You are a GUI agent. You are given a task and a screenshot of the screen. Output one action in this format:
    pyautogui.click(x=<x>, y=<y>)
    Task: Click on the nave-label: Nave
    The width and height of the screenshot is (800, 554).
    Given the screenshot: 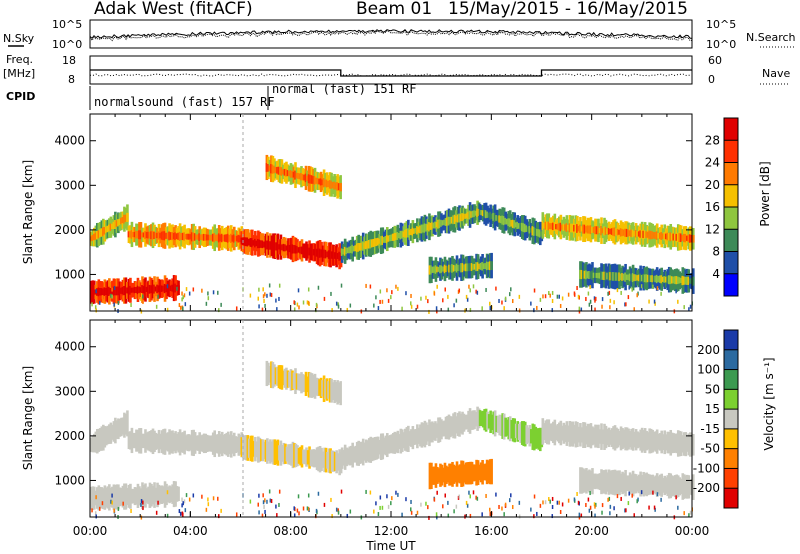 What is the action you would take?
    pyautogui.click(x=776, y=73)
    